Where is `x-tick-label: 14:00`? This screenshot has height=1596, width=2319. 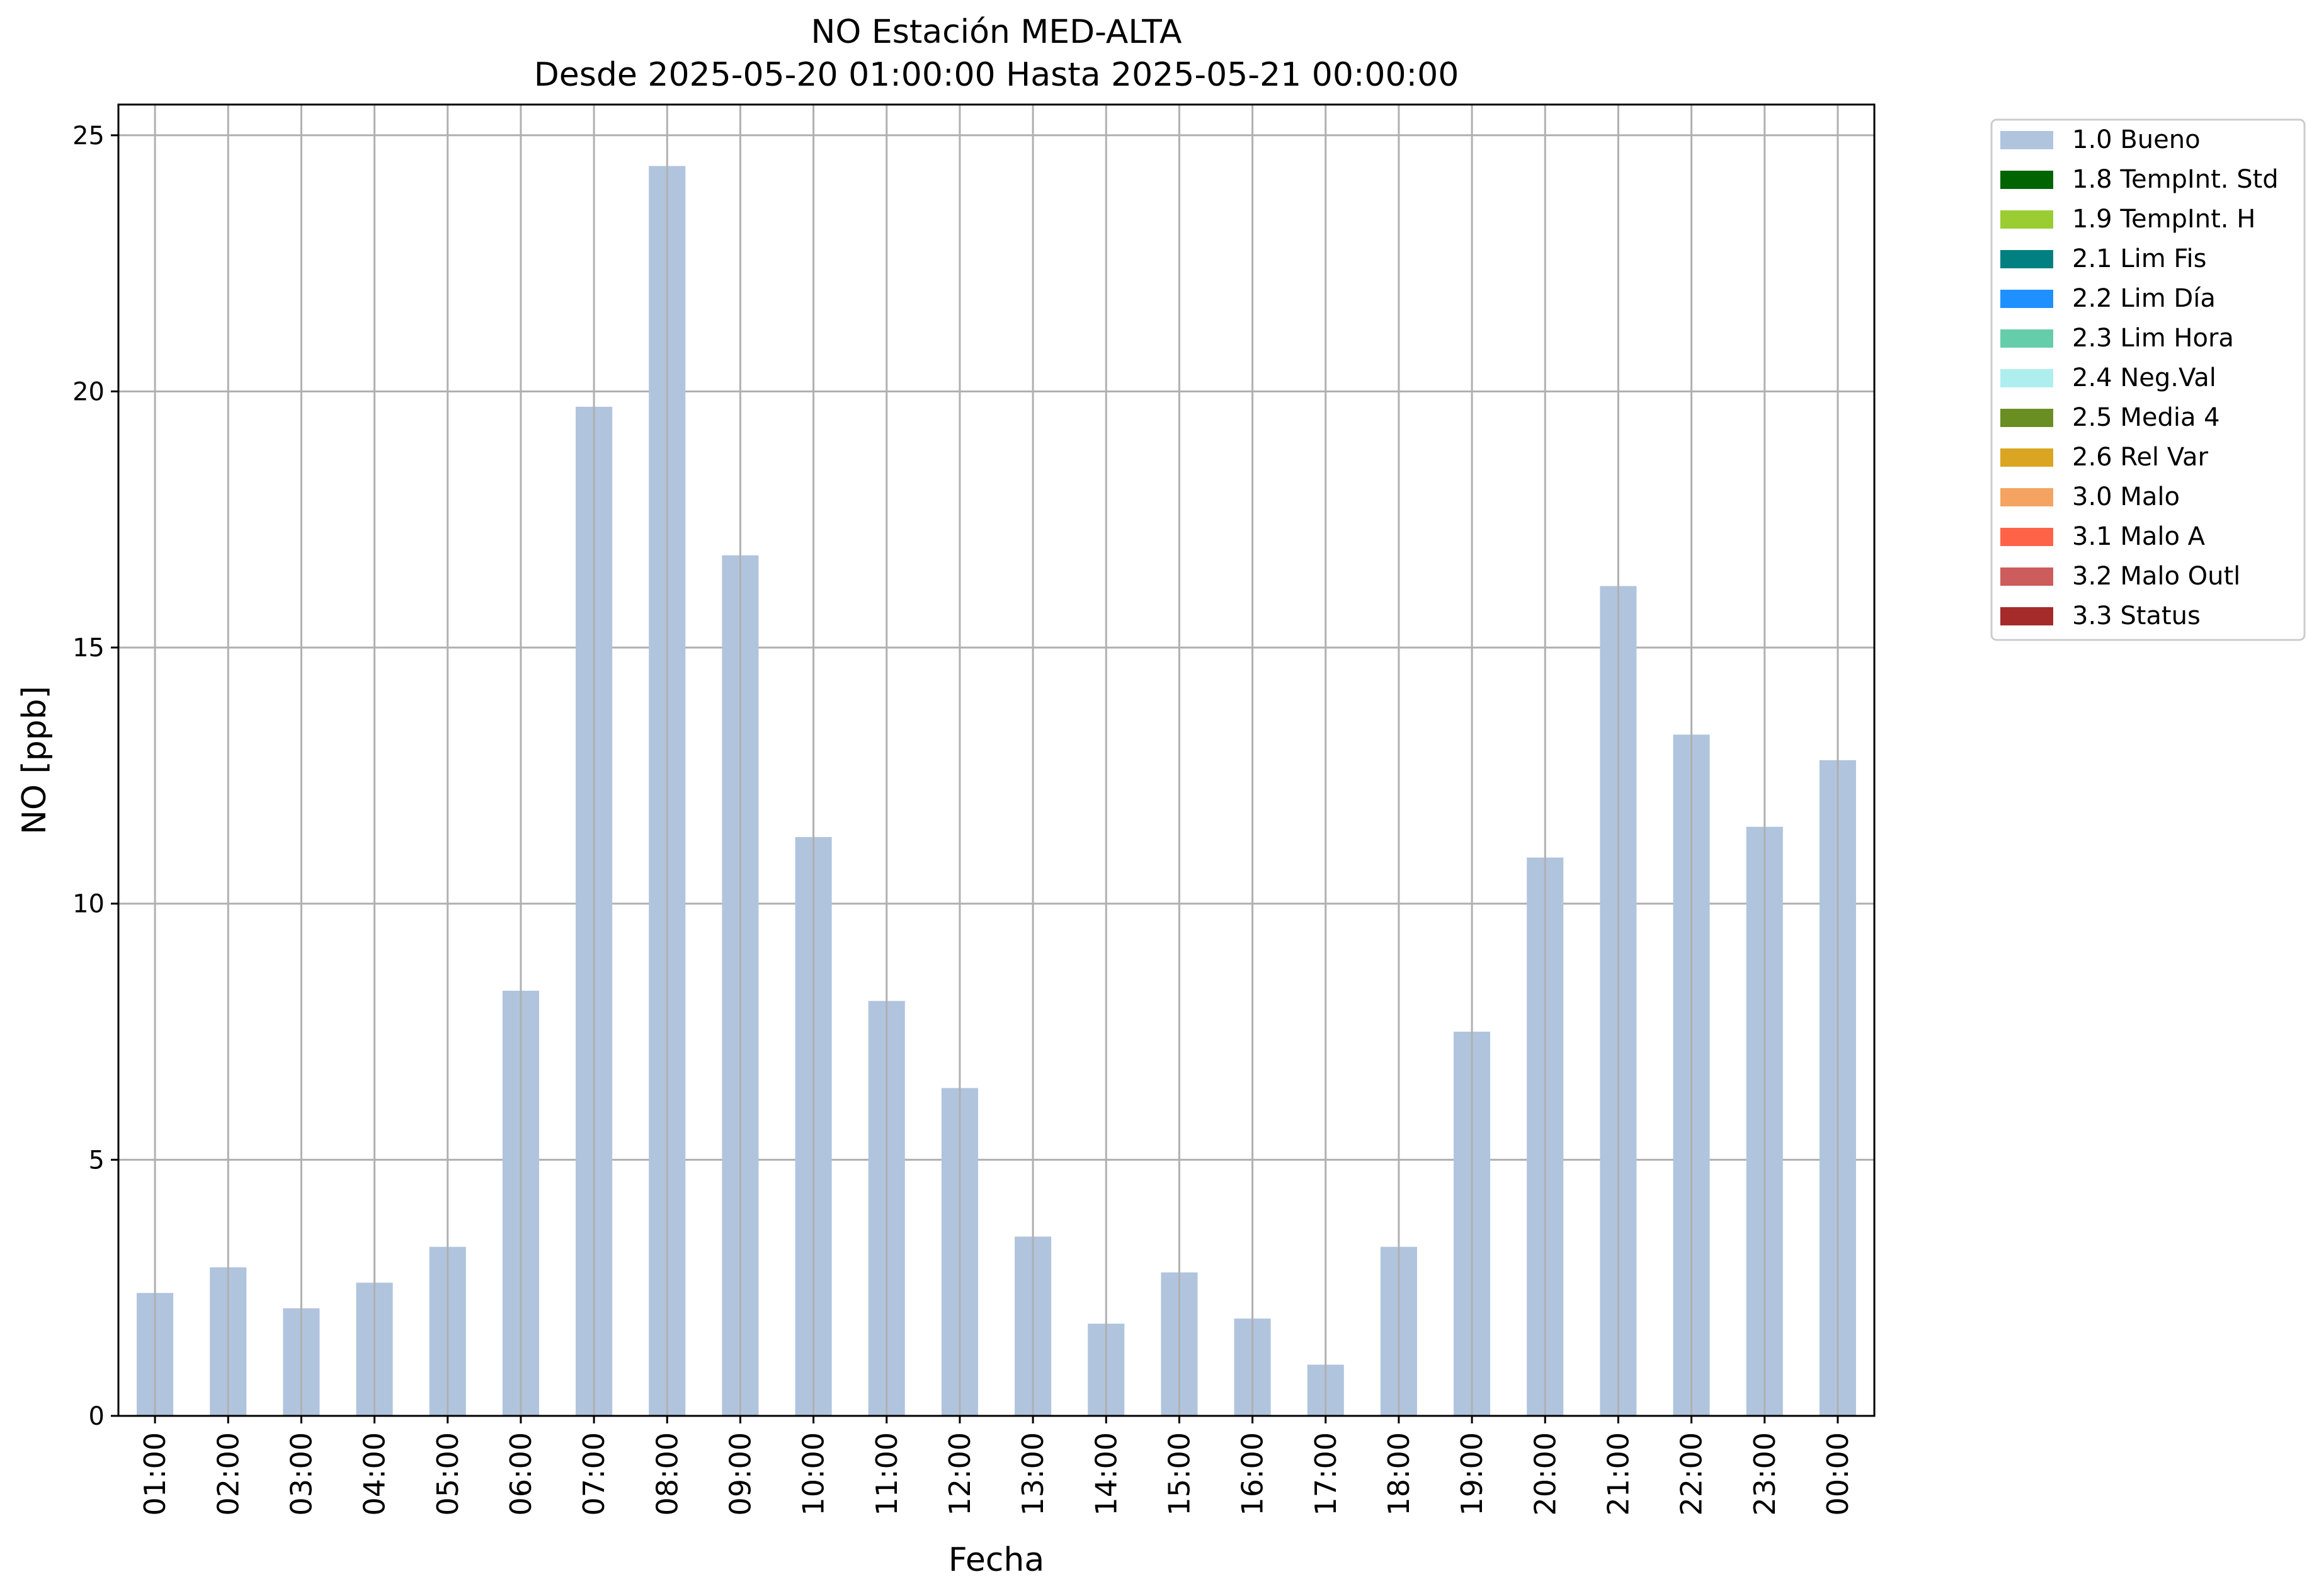 x-tick-label: 14:00 is located at coordinates (1106, 1474).